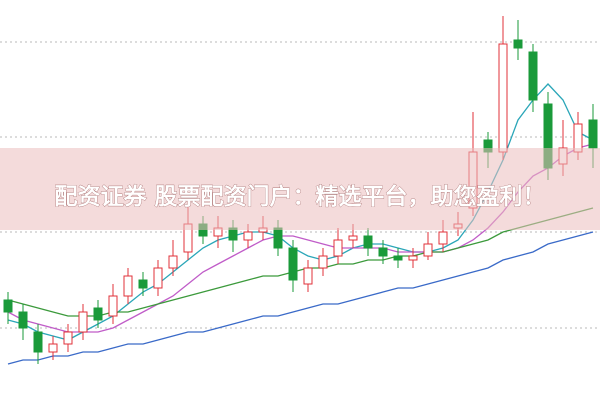 This screenshot has height=400, width=600. What do you see at coordinates (299, 196) in the screenshot?
I see `banner-text: 配资证券 股票配资门户：精选平台，助您盈利！` at bounding box center [299, 196].